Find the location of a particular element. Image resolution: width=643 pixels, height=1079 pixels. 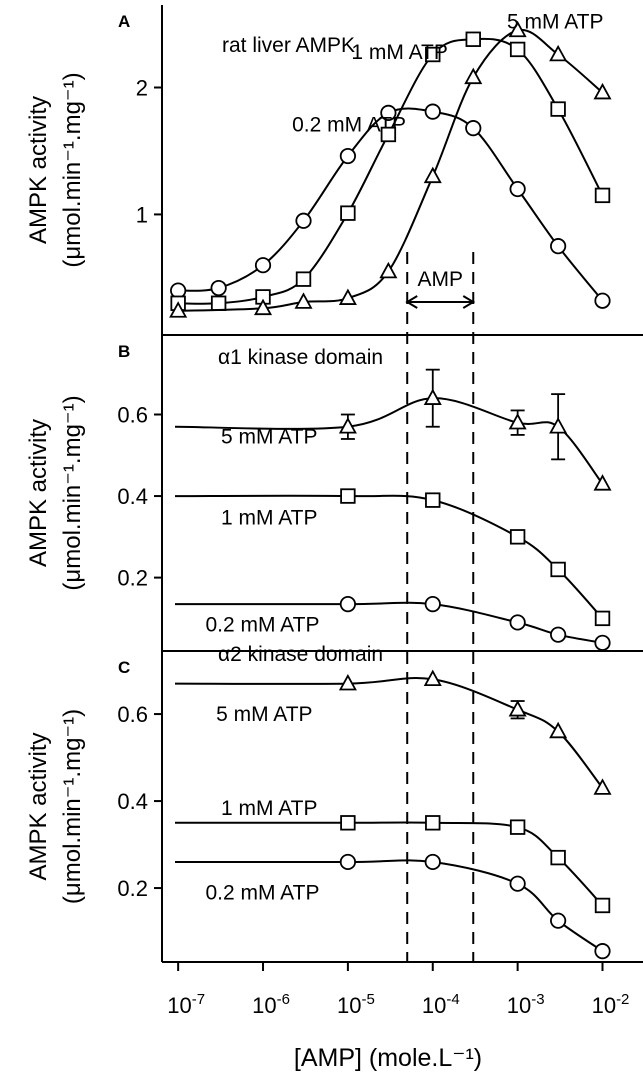

series-triangle: 5 mM ATP is located at coordinates (393, 732).